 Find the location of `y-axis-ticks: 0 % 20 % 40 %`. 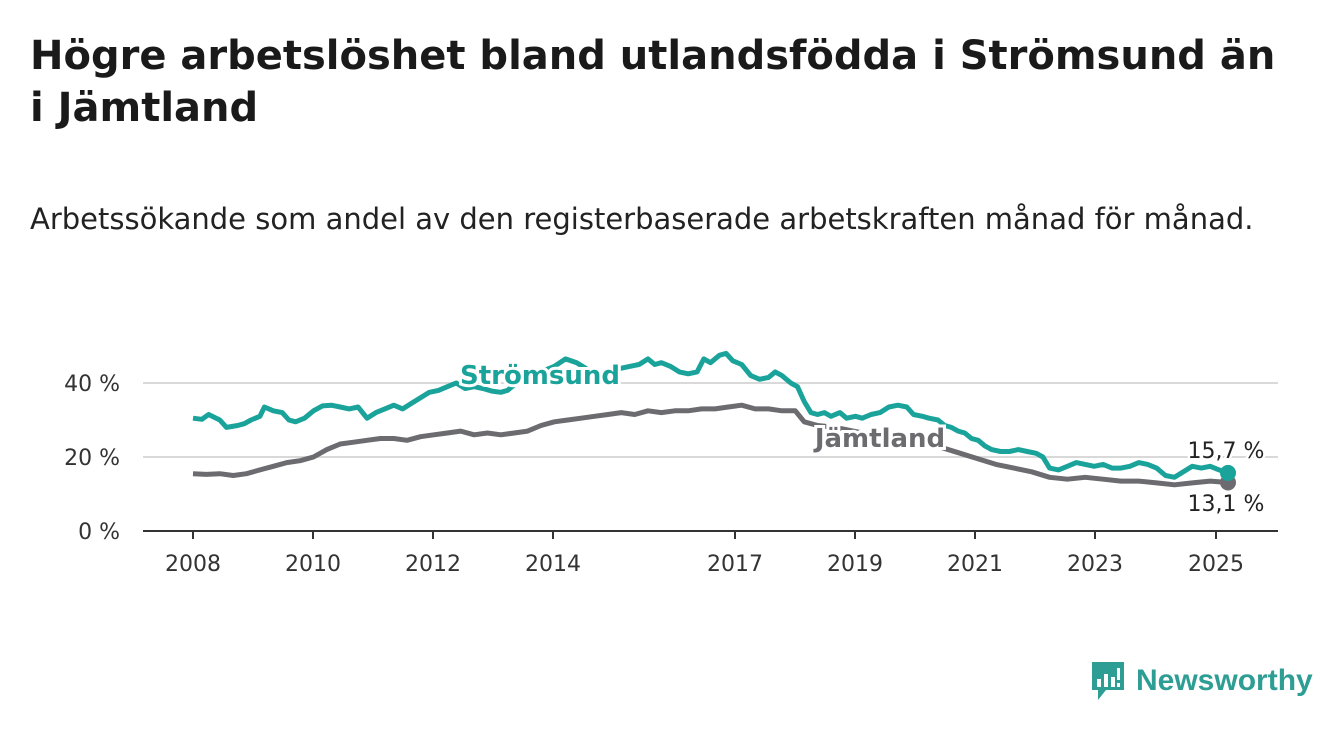

y-axis-ticks: 0 % 20 % 40 % is located at coordinates (92, 458).